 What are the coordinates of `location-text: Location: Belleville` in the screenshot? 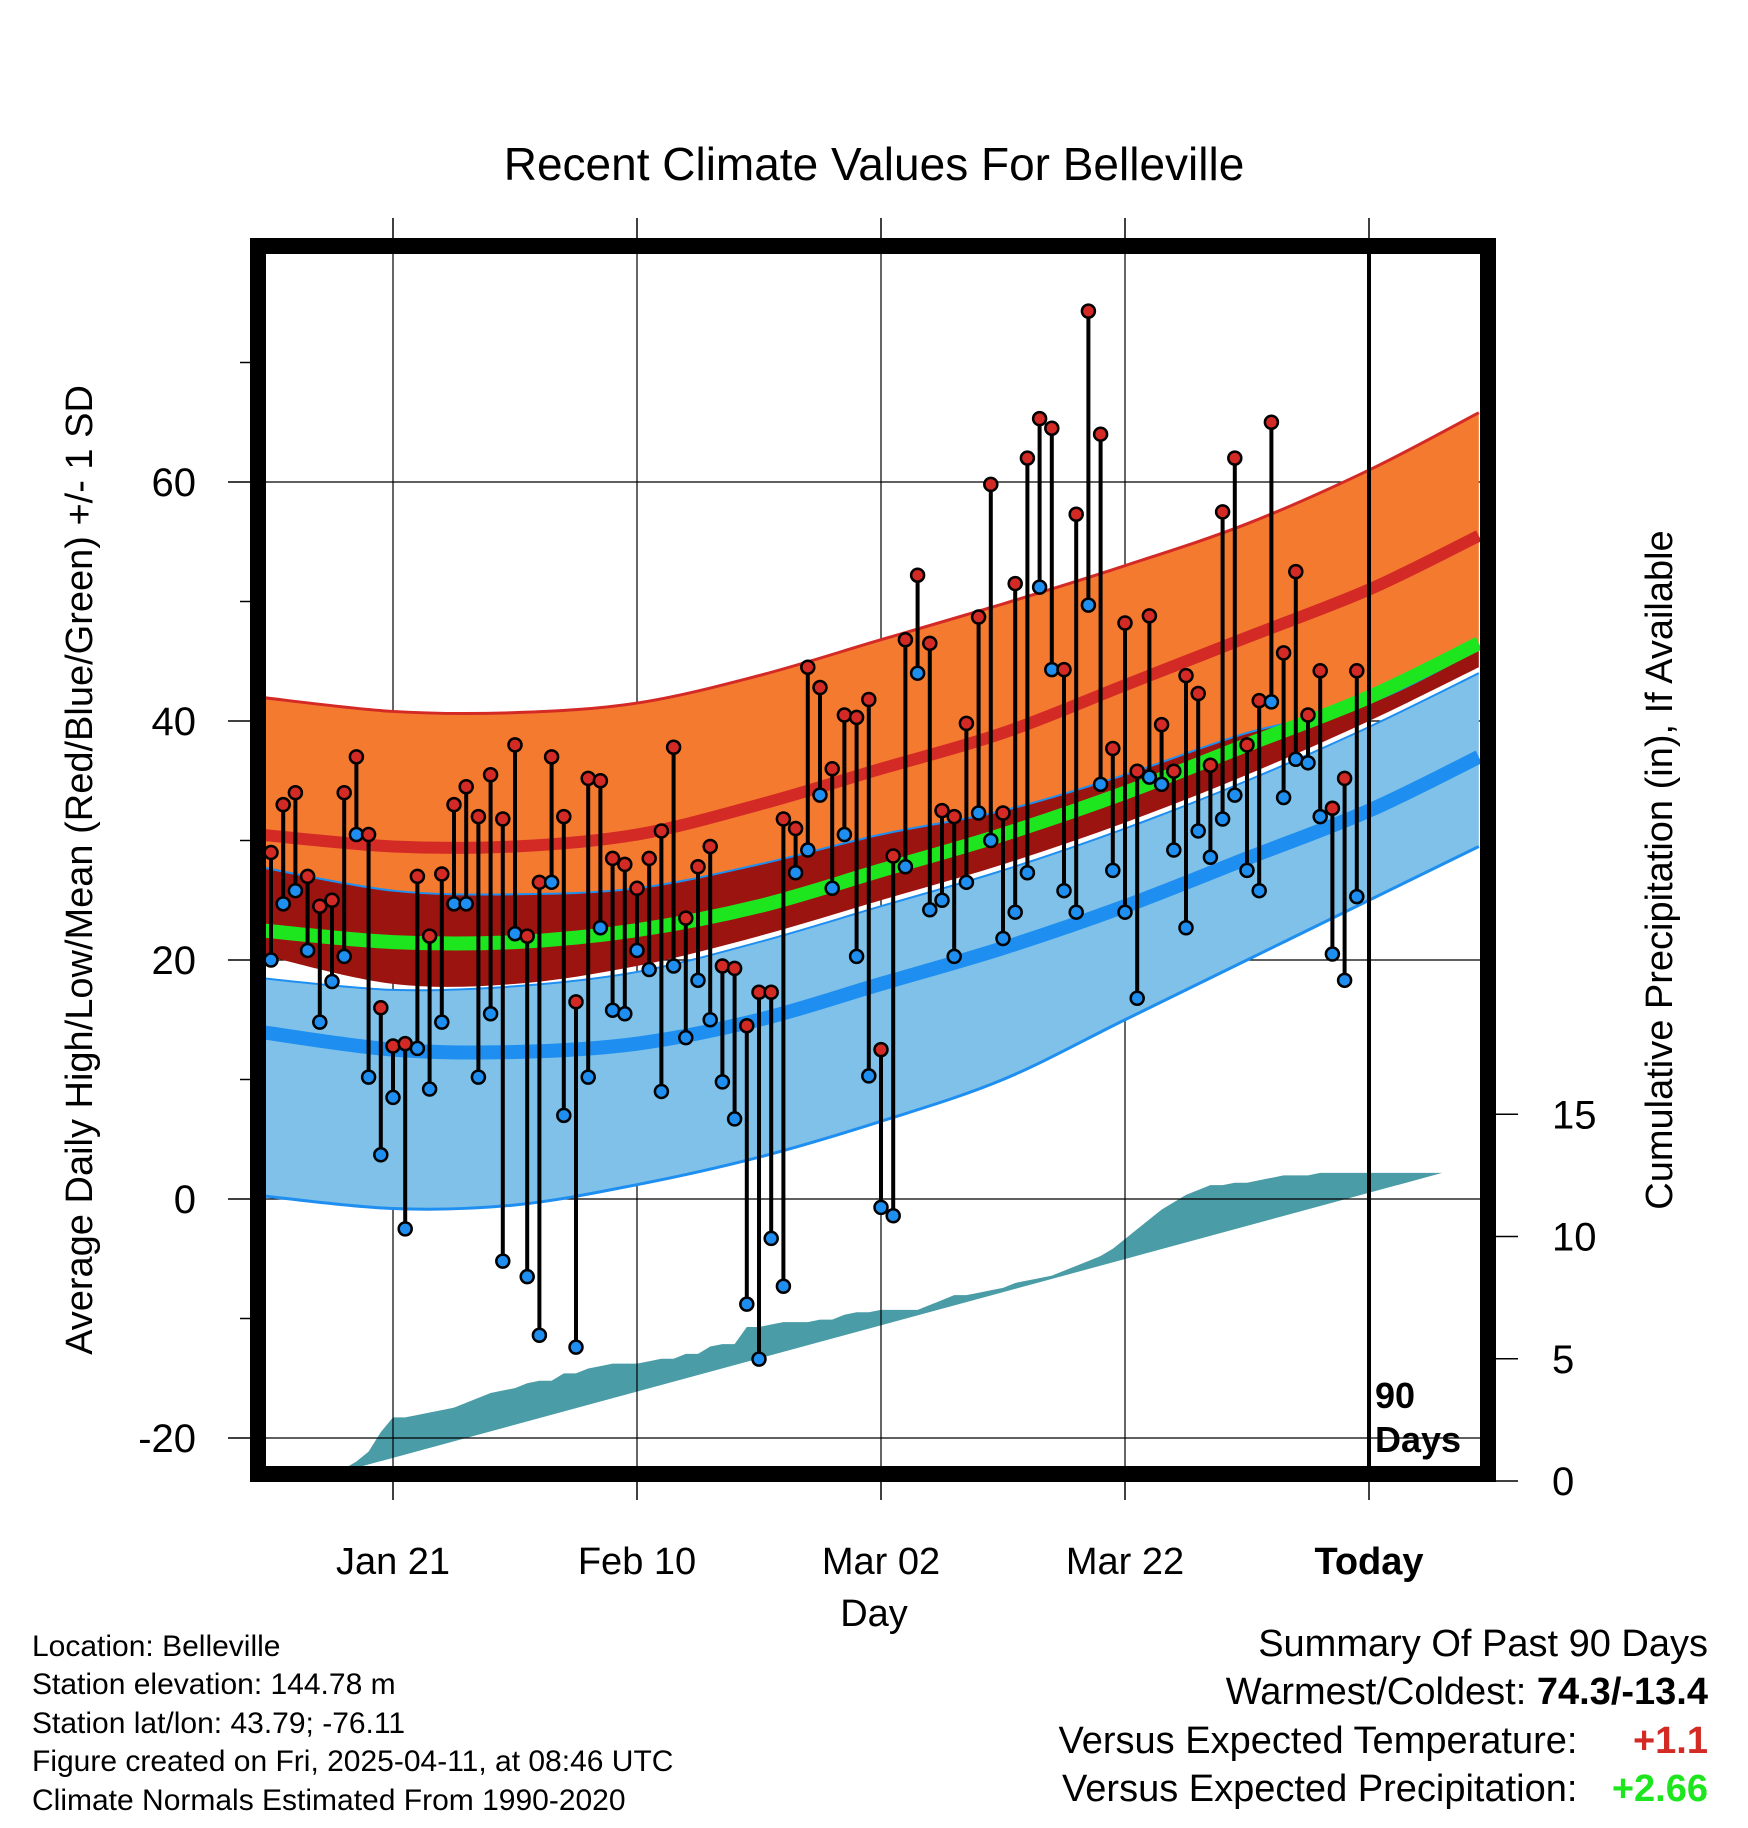 It's located at (156, 1646).